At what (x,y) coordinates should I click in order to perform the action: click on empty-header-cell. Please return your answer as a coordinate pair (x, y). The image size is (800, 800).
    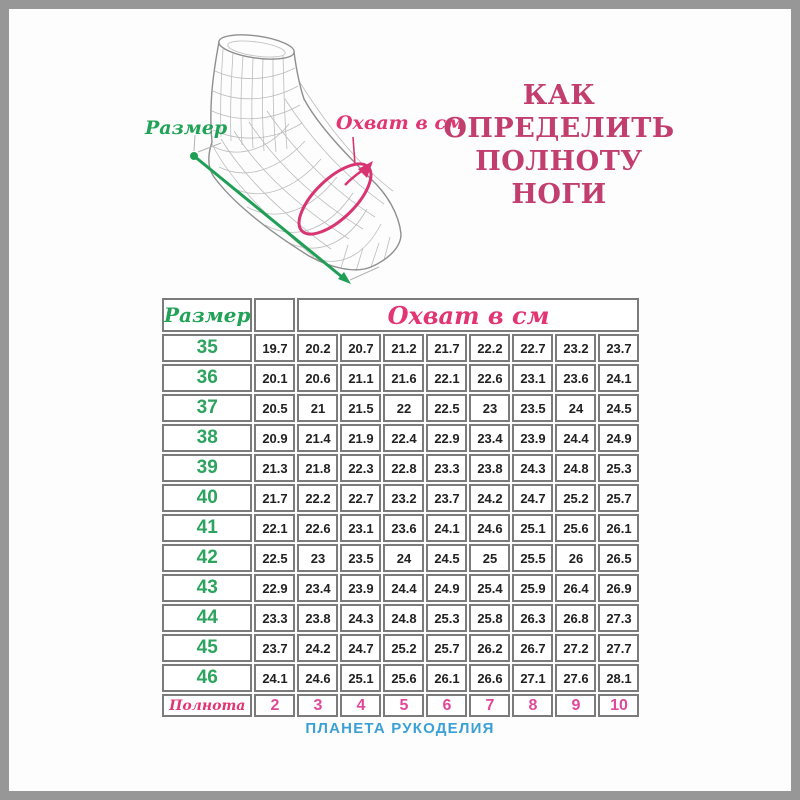
    Looking at the image, I should click on (275, 315).